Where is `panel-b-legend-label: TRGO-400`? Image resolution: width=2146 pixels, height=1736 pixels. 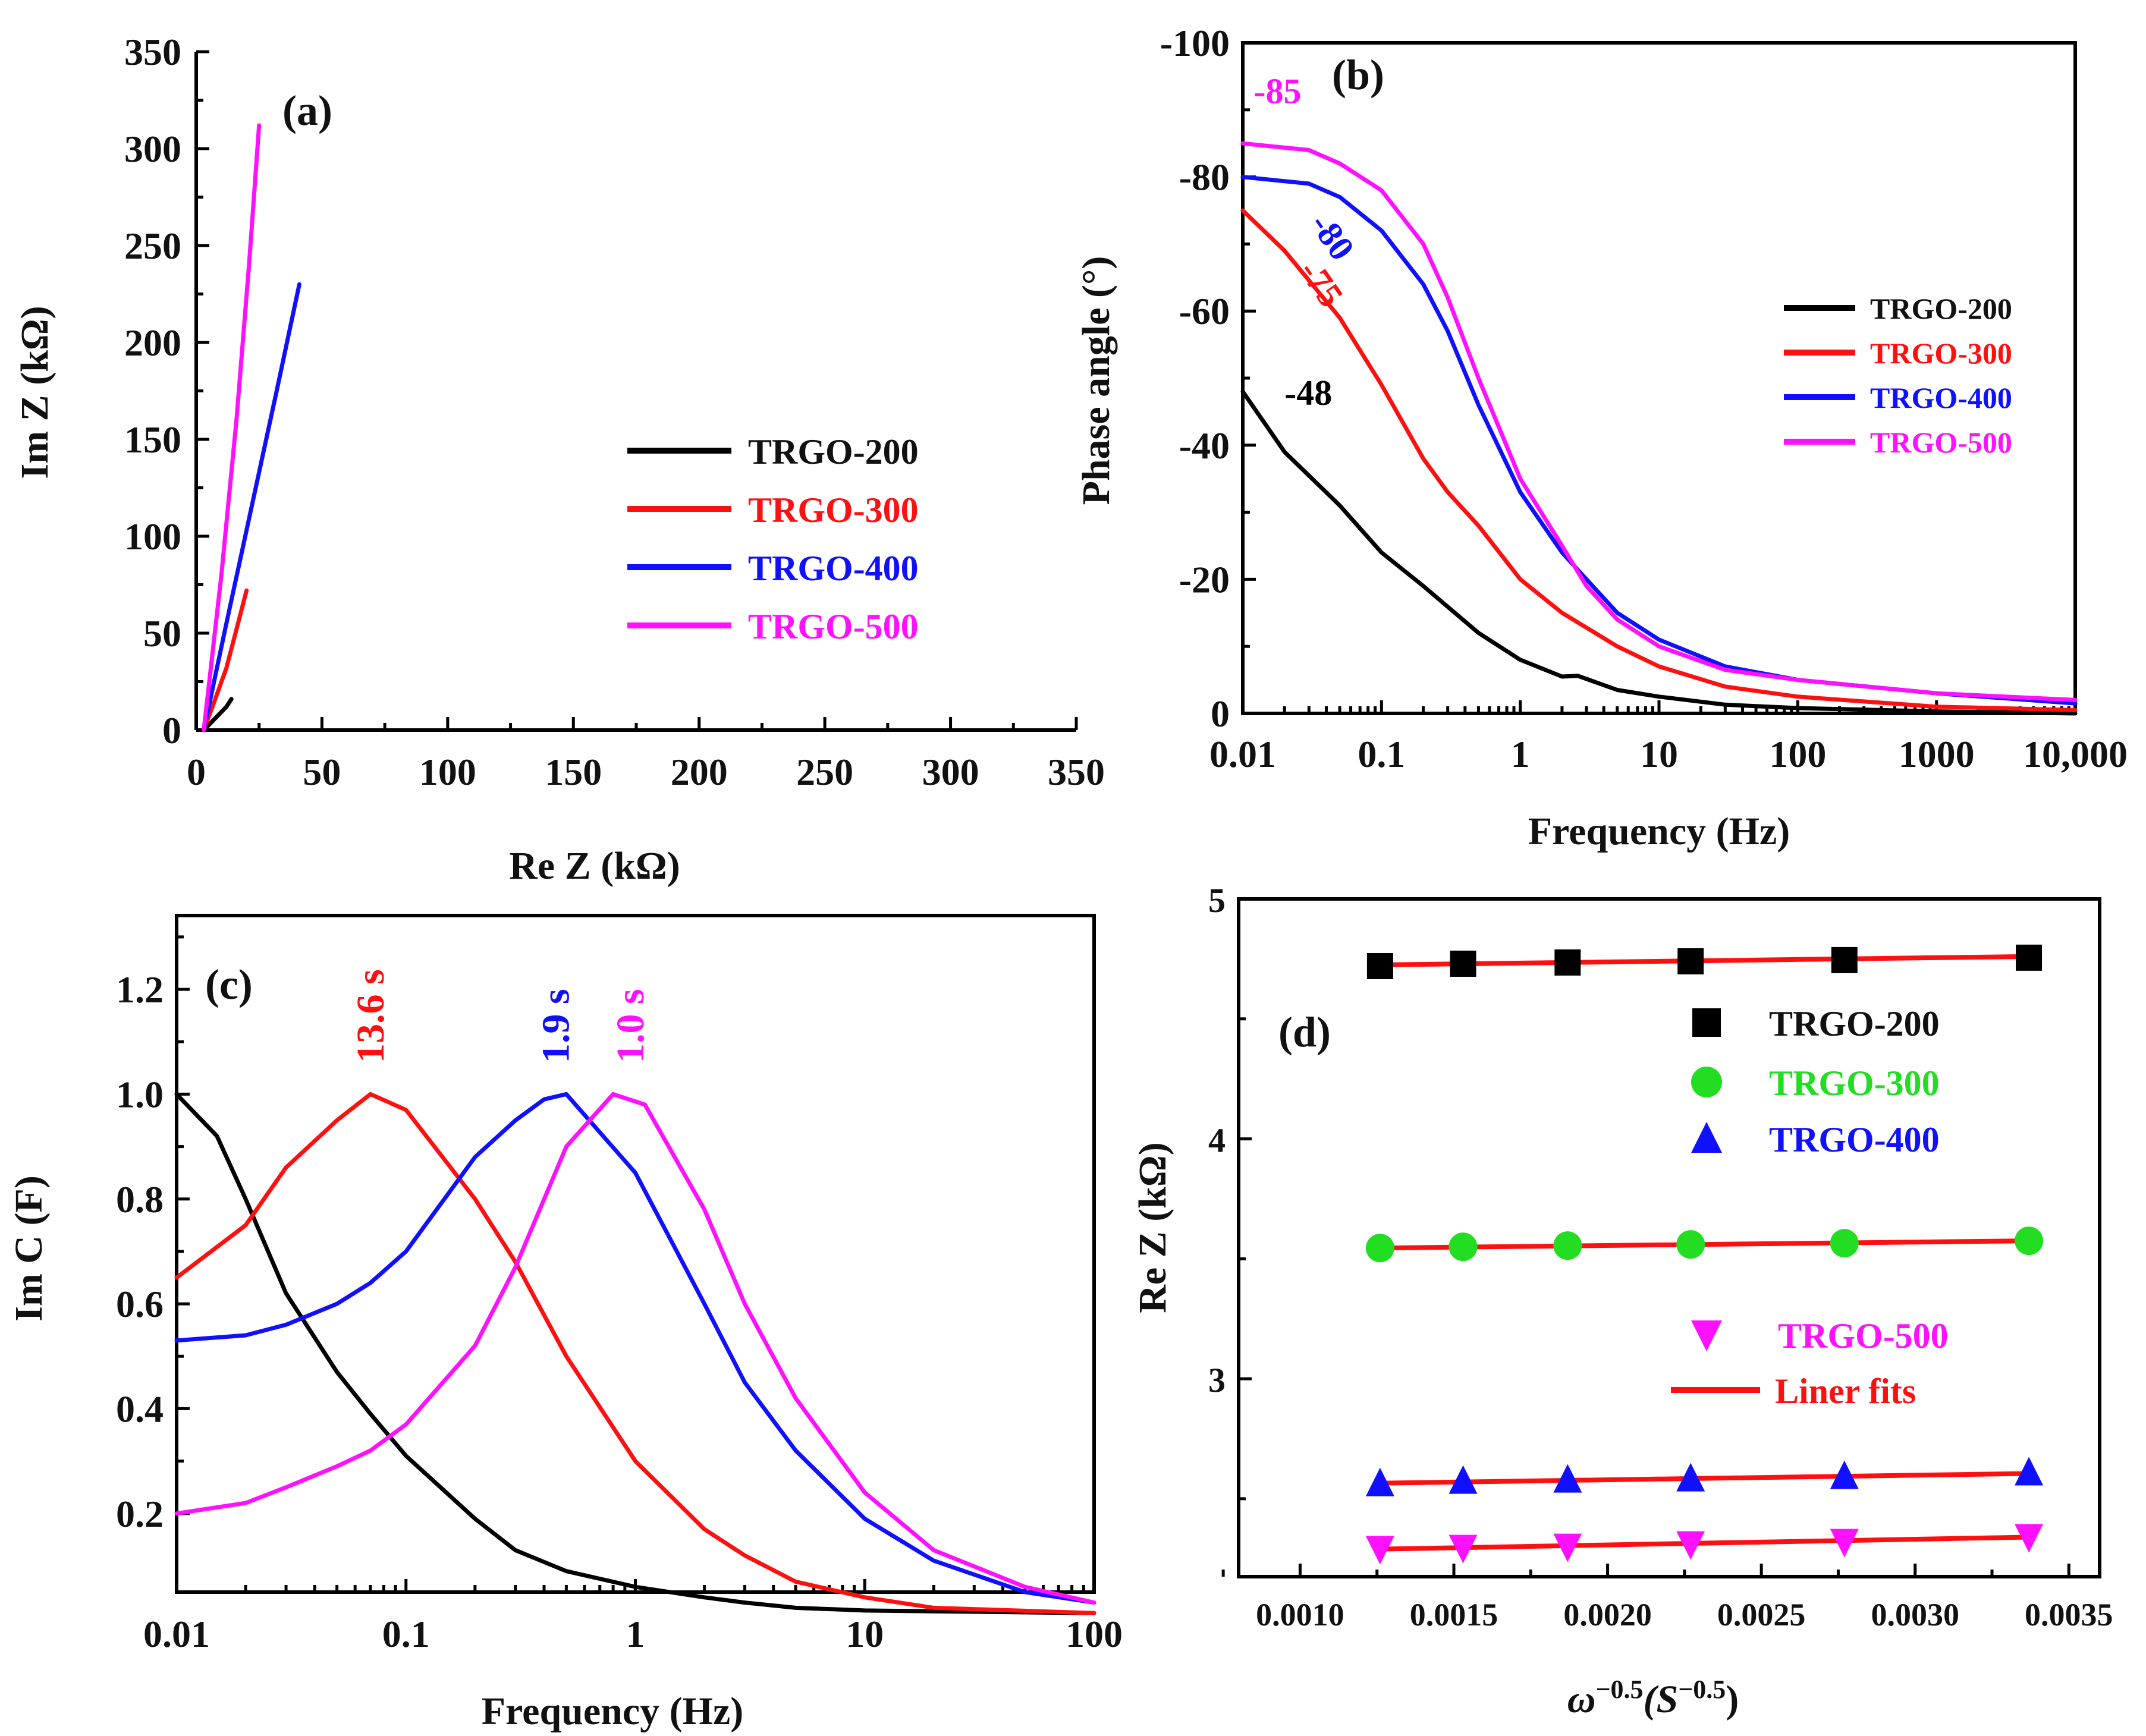 panel-b-legend-label: TRGO-400 is located at coordinates (1941, 397).